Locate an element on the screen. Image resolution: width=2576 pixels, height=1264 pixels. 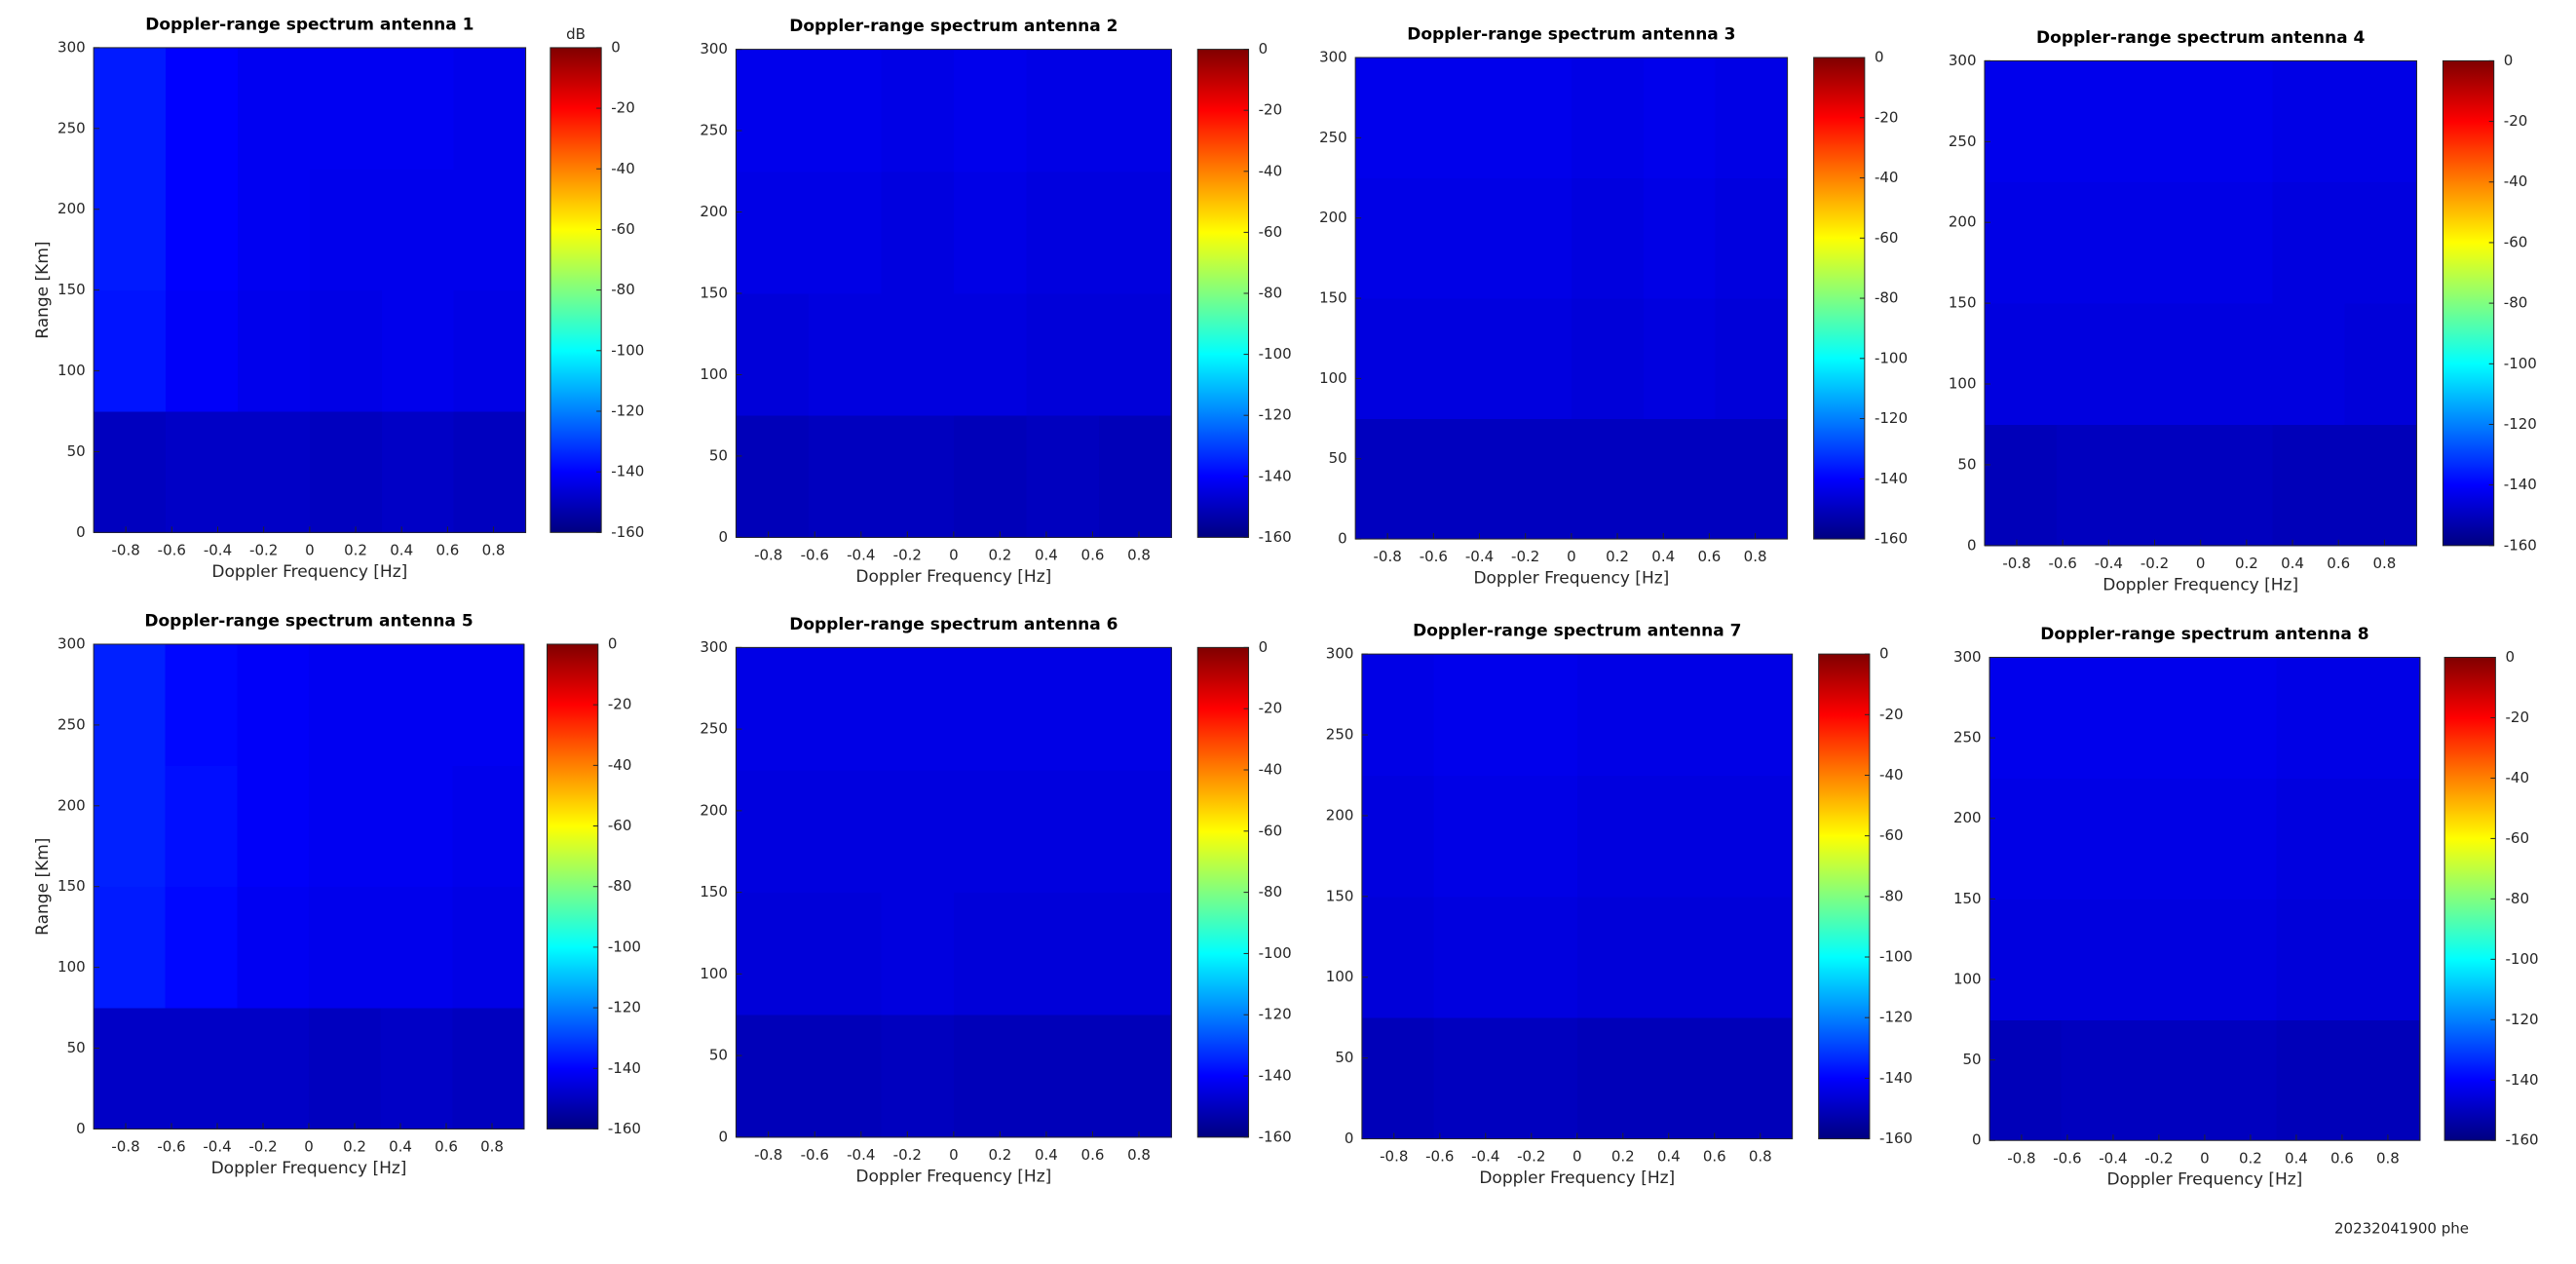
x-tick-label: 0.6 is located at coordinates (1093, 554).